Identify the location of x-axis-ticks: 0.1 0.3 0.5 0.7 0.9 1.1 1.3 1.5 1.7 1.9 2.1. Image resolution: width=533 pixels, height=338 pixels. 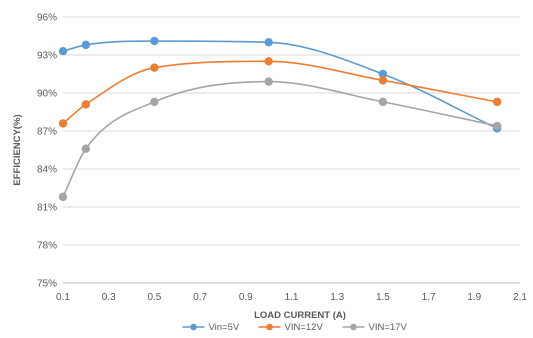
(291, 297).